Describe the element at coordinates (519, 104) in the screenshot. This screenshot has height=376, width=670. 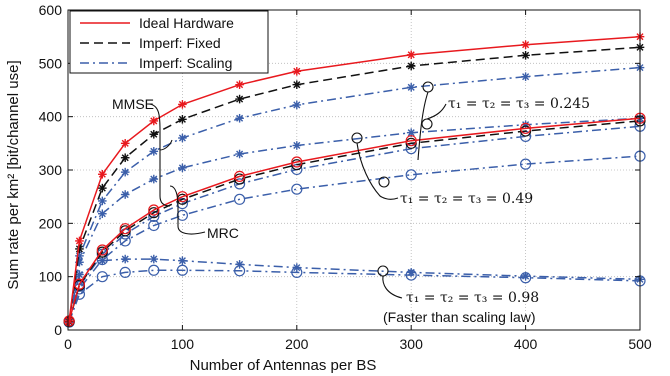
I see `tau-0245-label: τ₁ = τ₂ = τ₃ = 0.245` at that location.